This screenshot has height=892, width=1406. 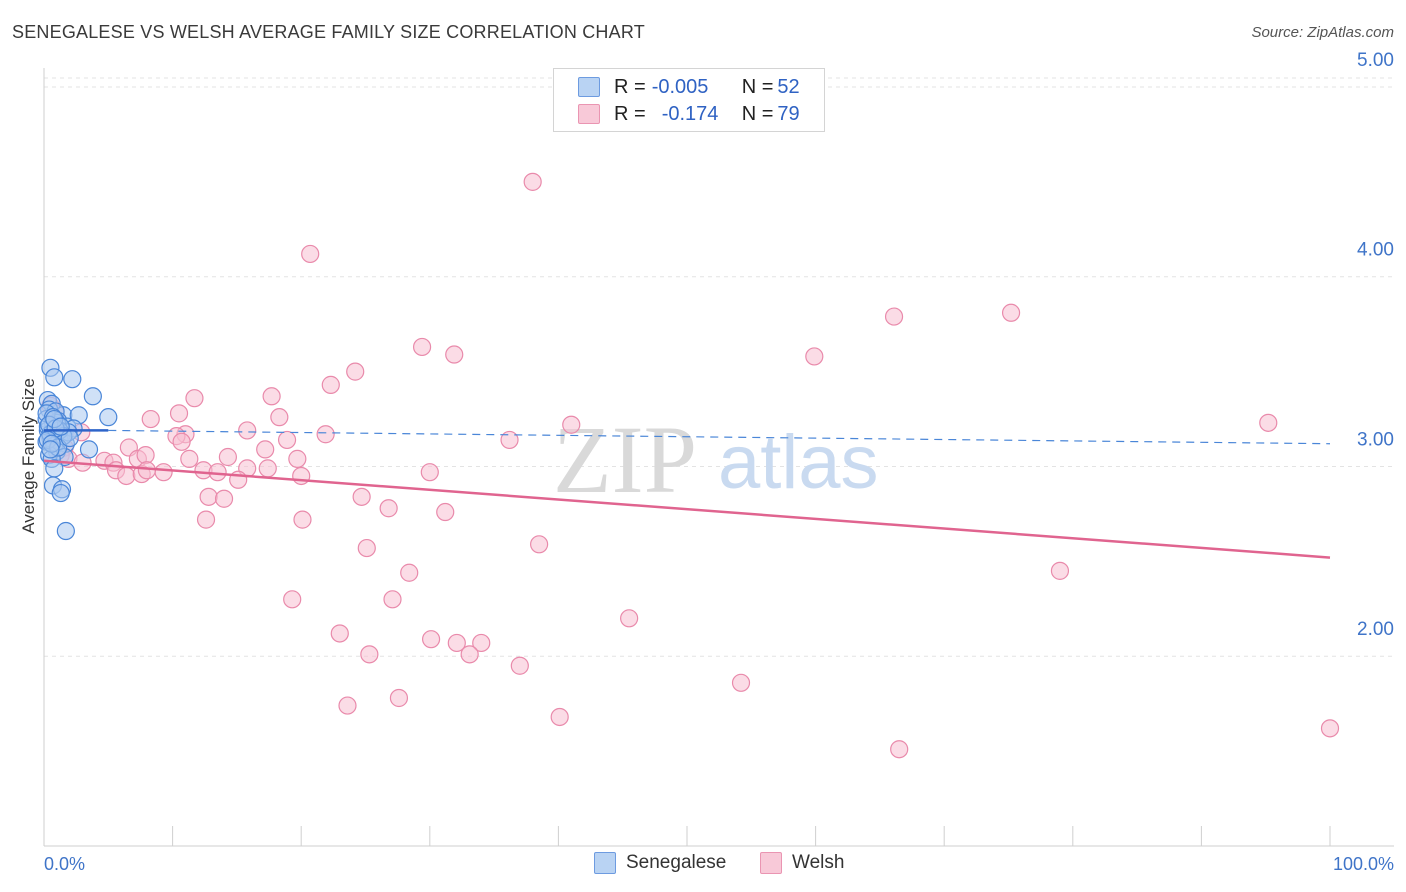 What do you see at coordinates (1363, 864) in the screenshot?
I see `x-tick-label-max: 100.0%` at bounding box center [1363, 864].